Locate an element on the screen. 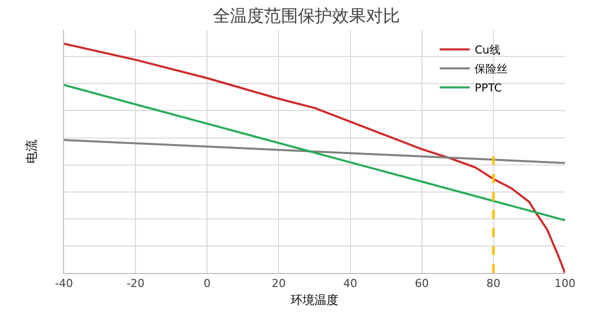 This screenshot has width=613, height=320. legend-label: PPTC is located at coordinates (488, 88).